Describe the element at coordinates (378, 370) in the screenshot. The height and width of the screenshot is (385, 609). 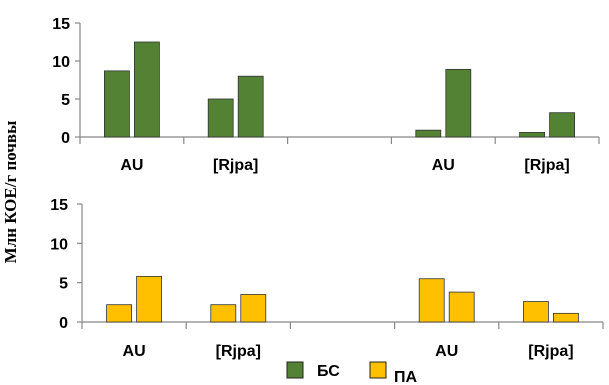
I see `legend-swatch-pa` at that location.